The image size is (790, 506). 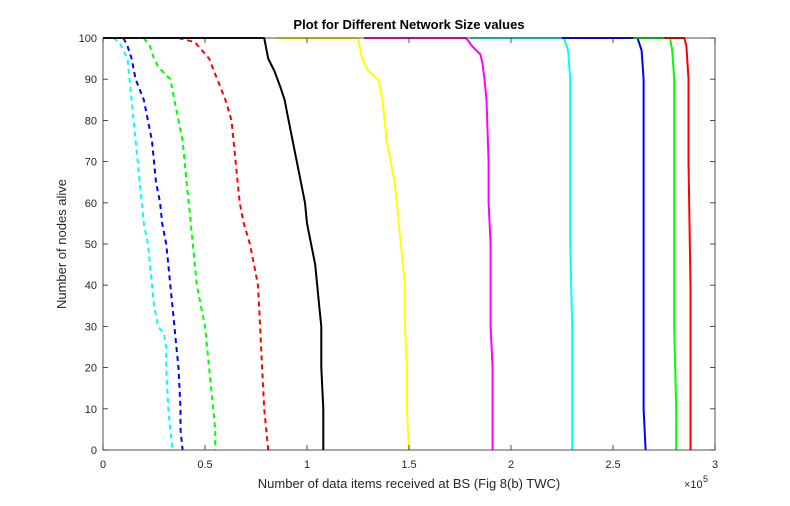 What do you see at coordinates (612, 465) in the screenshot?
I see `x-tick-label: 2.5` at bounding box center [612, 465].